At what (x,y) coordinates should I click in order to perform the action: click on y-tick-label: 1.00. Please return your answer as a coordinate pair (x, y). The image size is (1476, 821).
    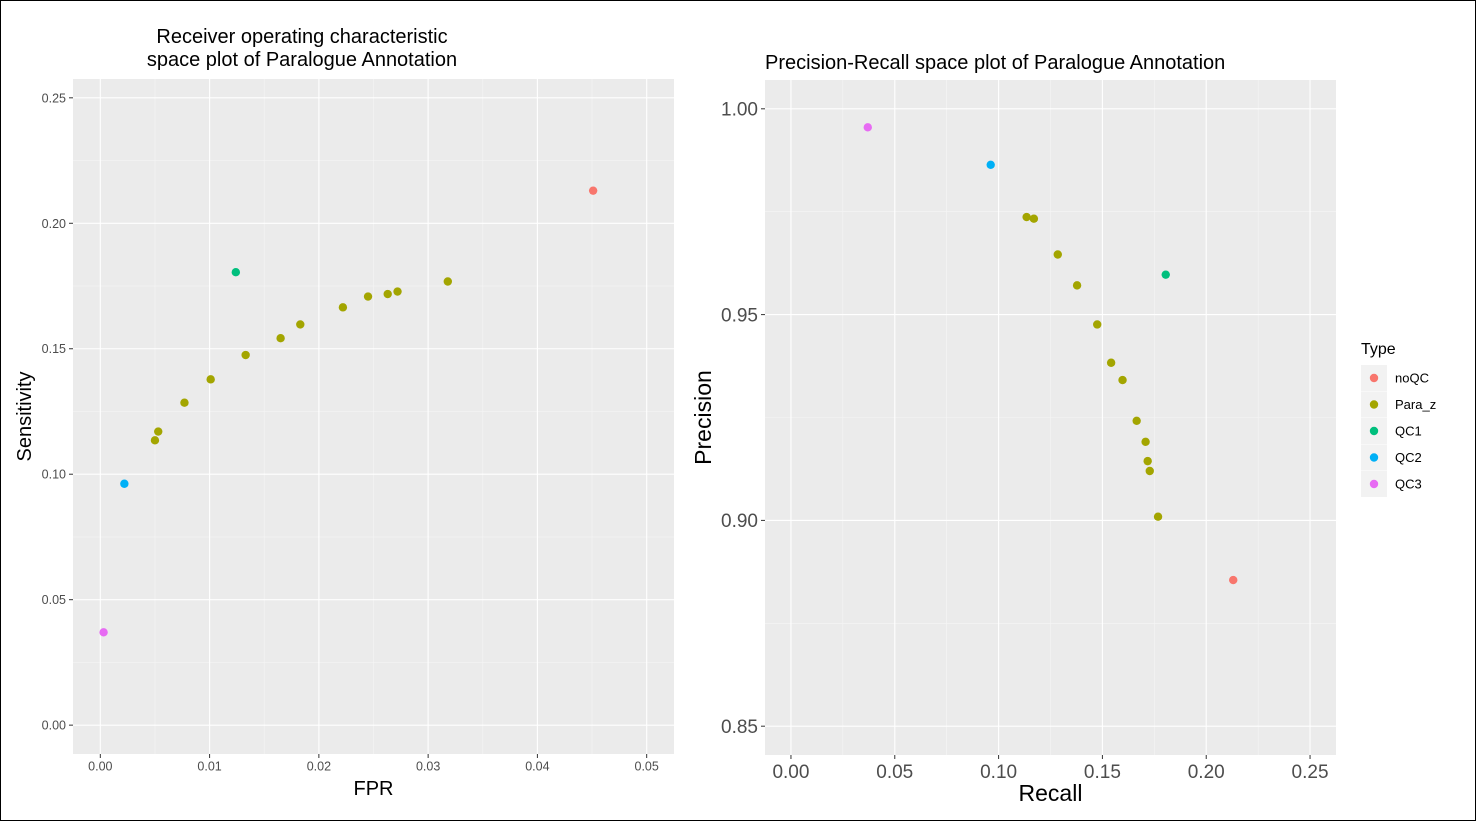
    Looking at the image, I should click on (739, 110).